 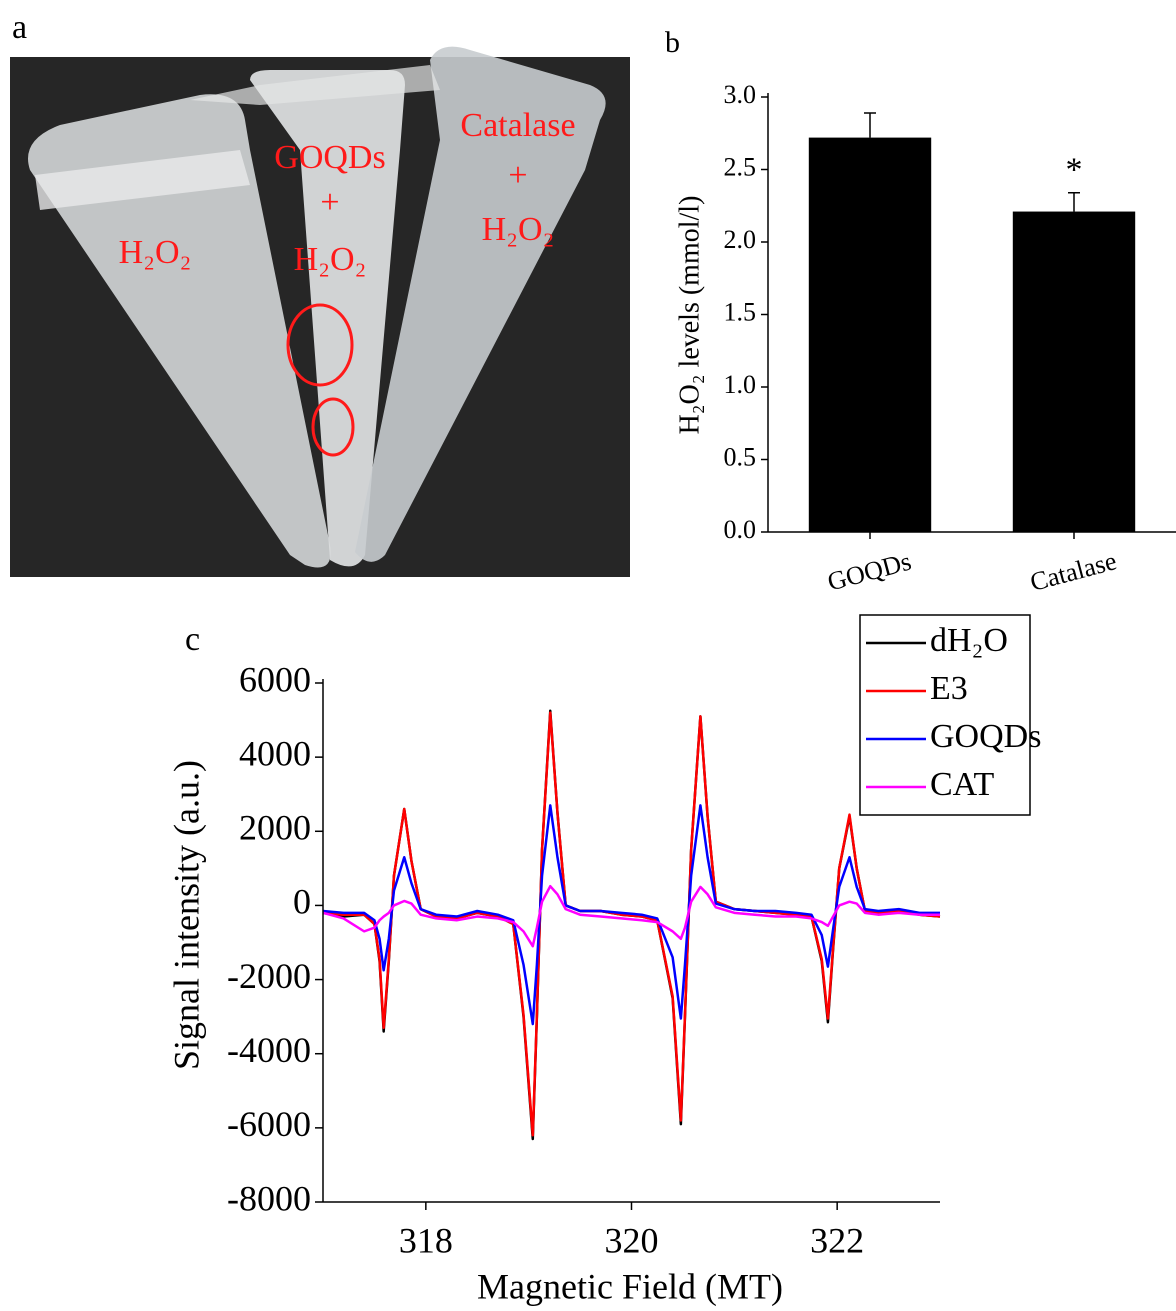 What do you see at coordinates (949, 688) in the screenshot?
I see `legend-label: E3` at bounding box center [949, 688].